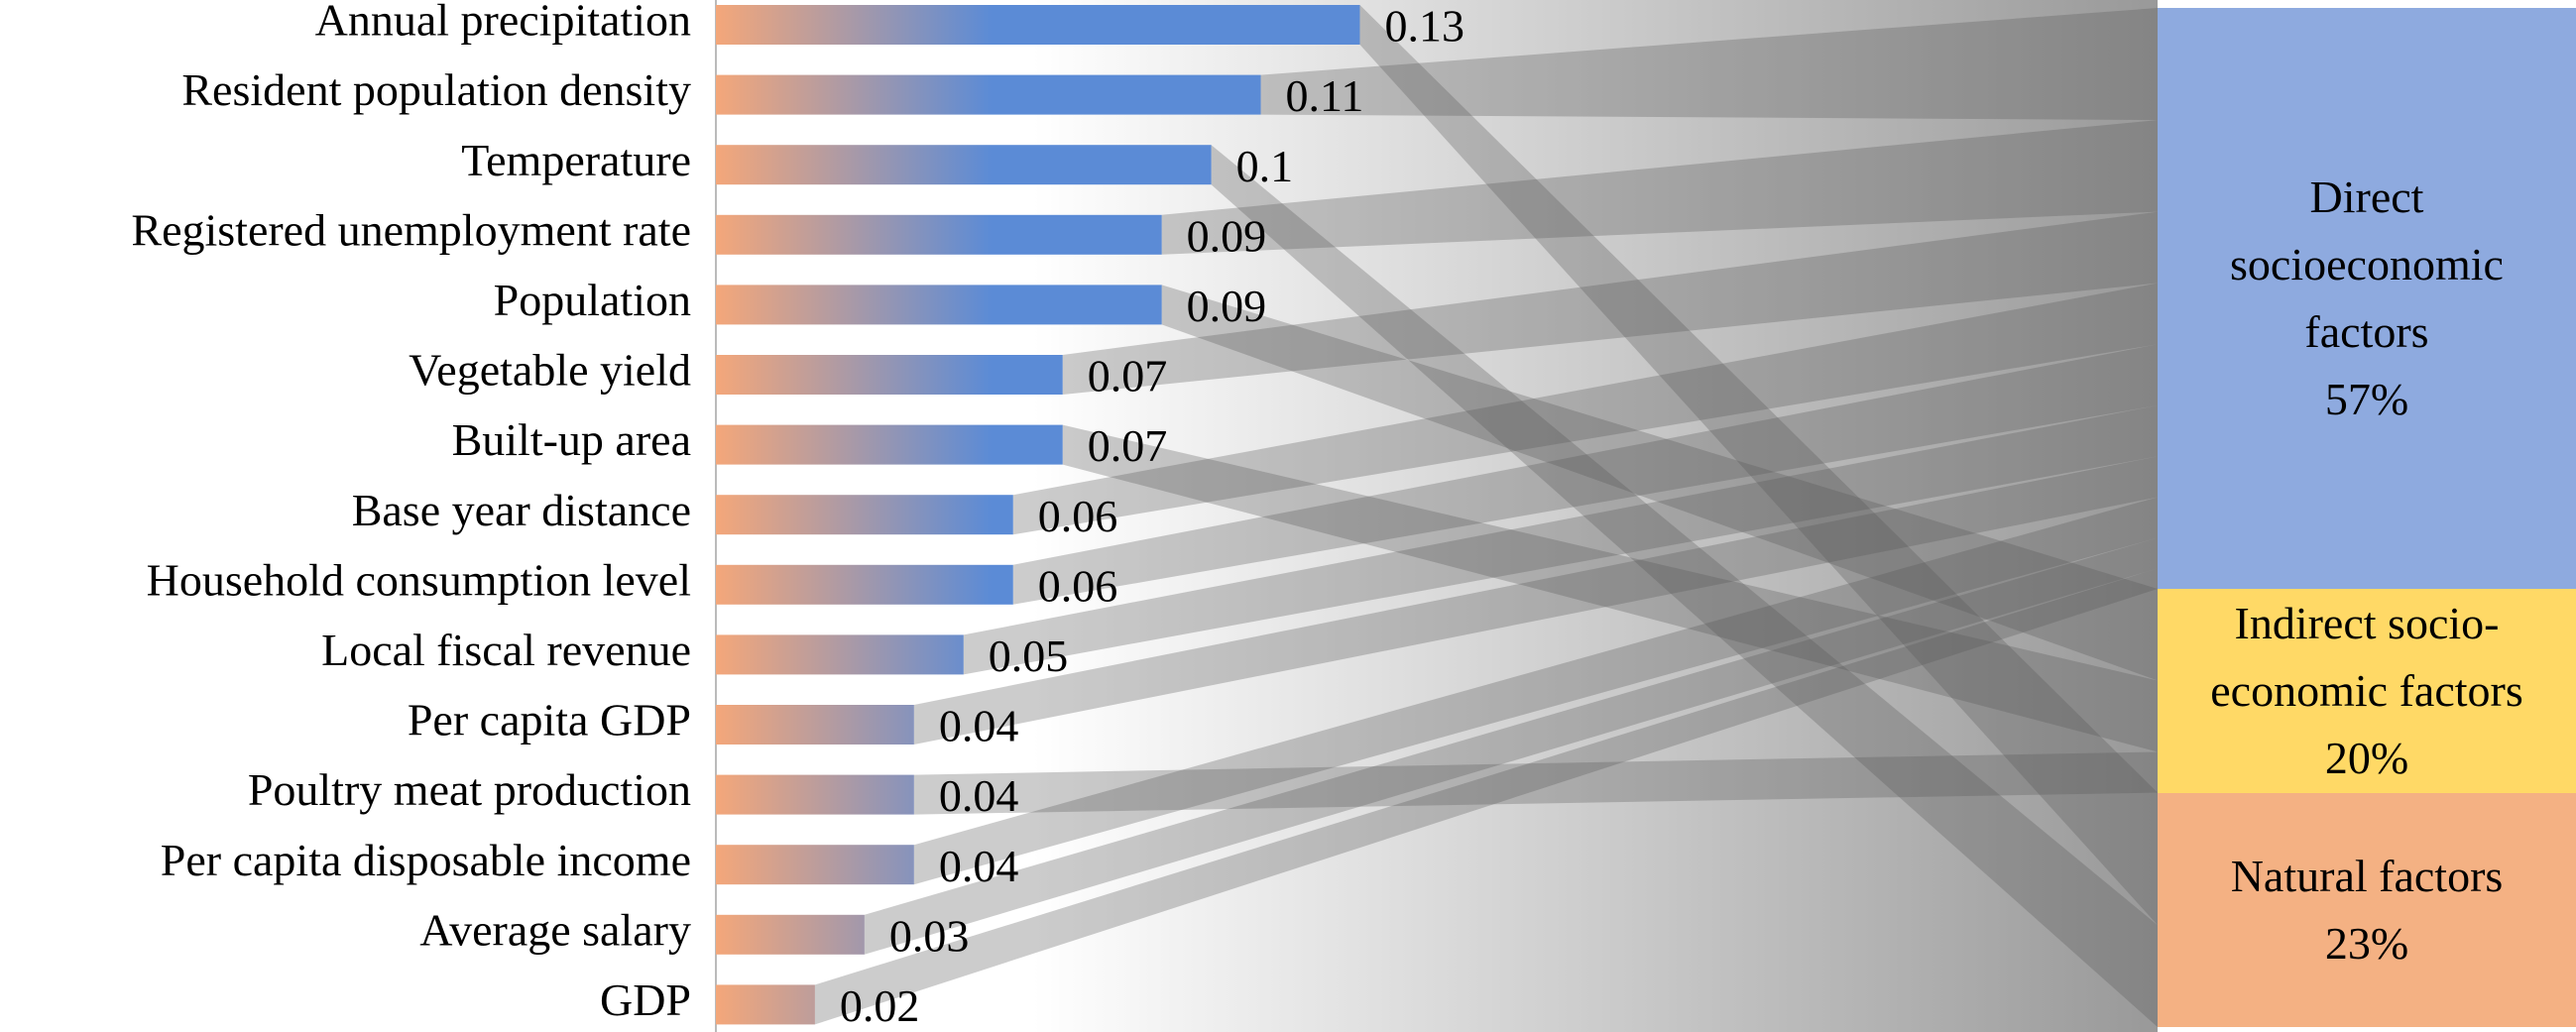 The width and height of the screenshot is (2576, 1032). I want to click on group-value: 23%, so click(2366, 943).